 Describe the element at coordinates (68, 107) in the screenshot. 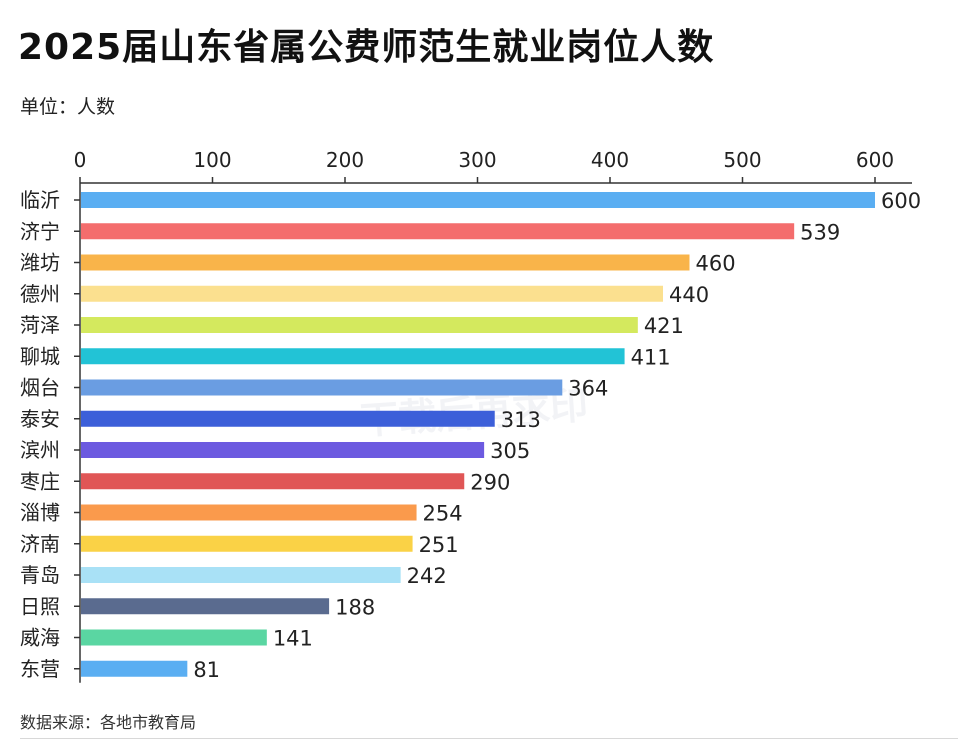

I see `unit-label: 单位：人数` at that location.